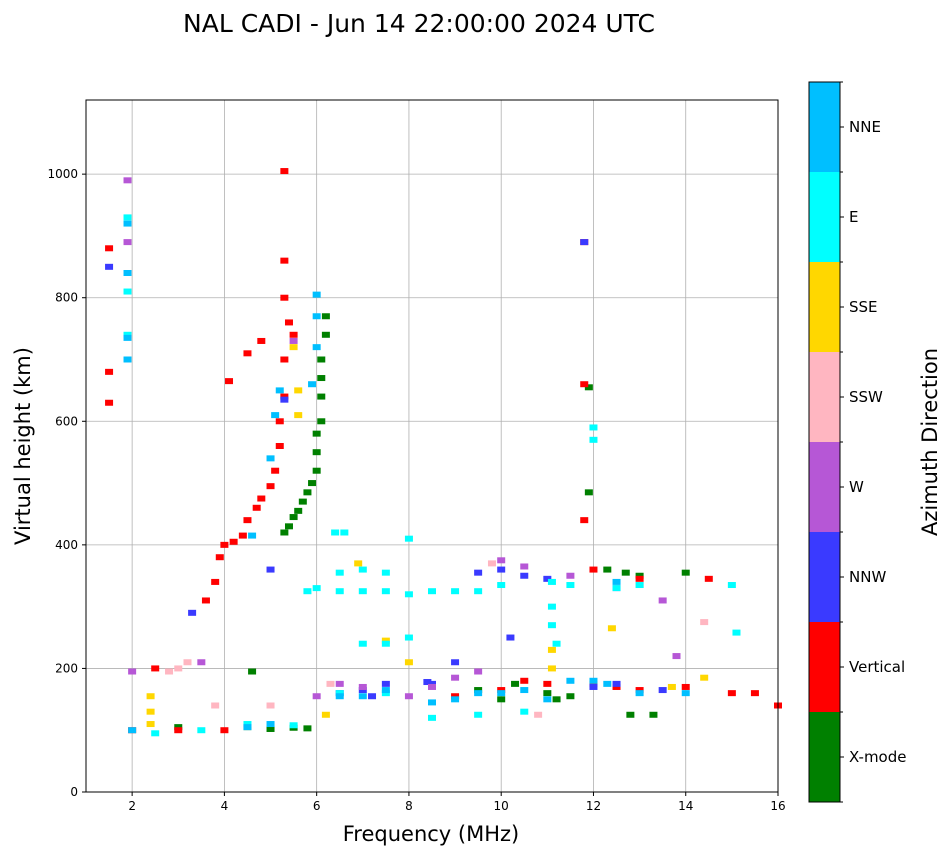 The image size is (951, 856). What do you see at coordinates (74, 792) in the screenshot?
I see `y-tick-label: 0` at bounding box center [74, 792].